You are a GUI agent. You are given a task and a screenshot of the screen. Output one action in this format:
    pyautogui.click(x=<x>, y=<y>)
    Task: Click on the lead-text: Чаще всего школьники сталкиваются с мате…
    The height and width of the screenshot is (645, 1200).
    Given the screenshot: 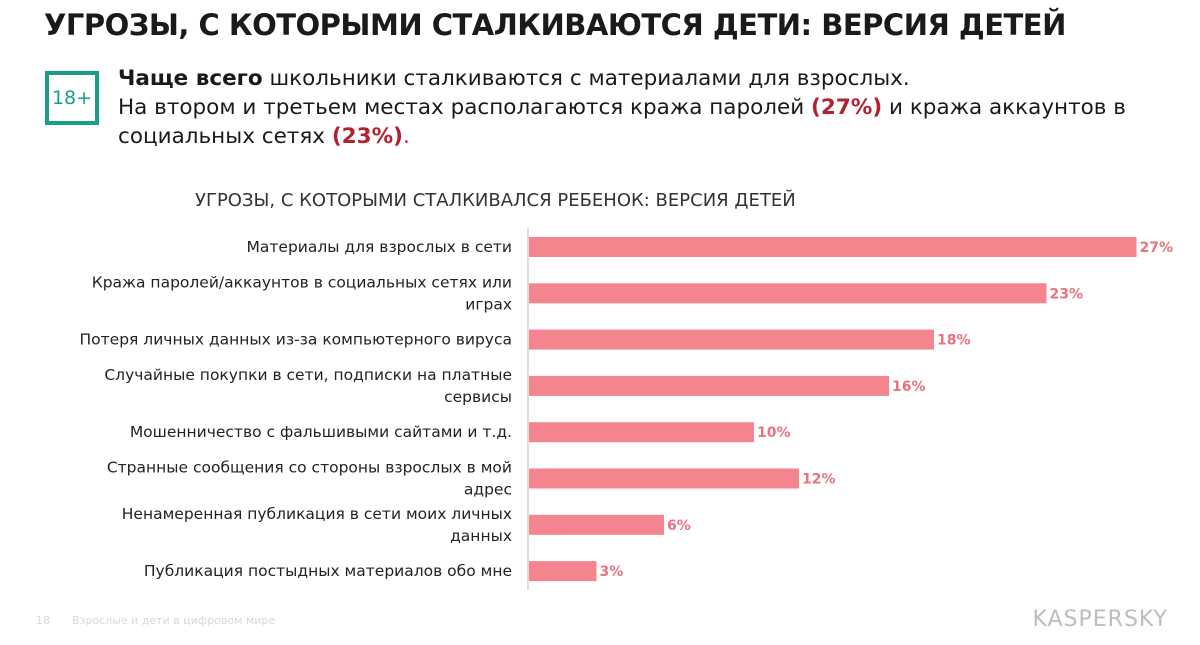 What is the action you would take?
    pyautogui.click(x=648, y=107)
    